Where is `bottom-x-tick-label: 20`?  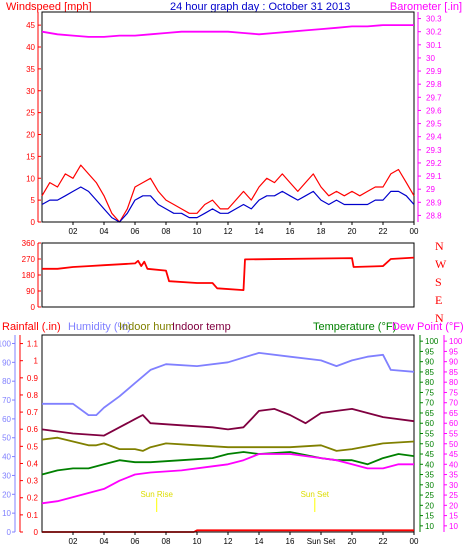 bottom-x-tick-label: 20 is located at coordinates (352, 541).